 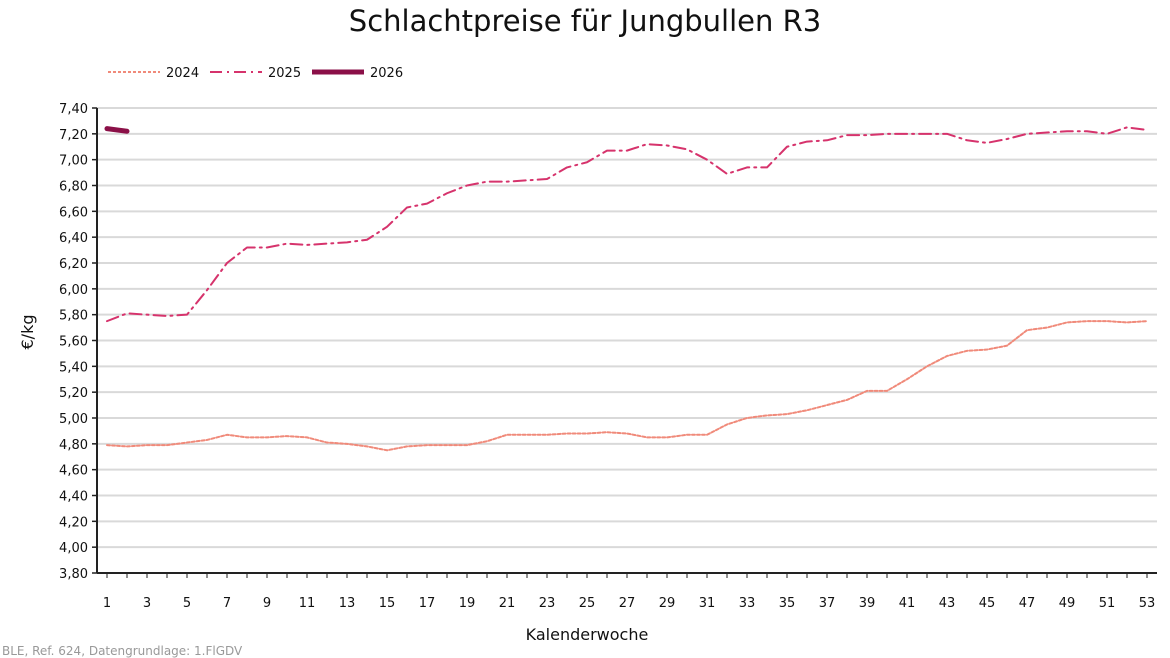 I want to click on y-tick-label: 4,80, so click(x=73, y=445).